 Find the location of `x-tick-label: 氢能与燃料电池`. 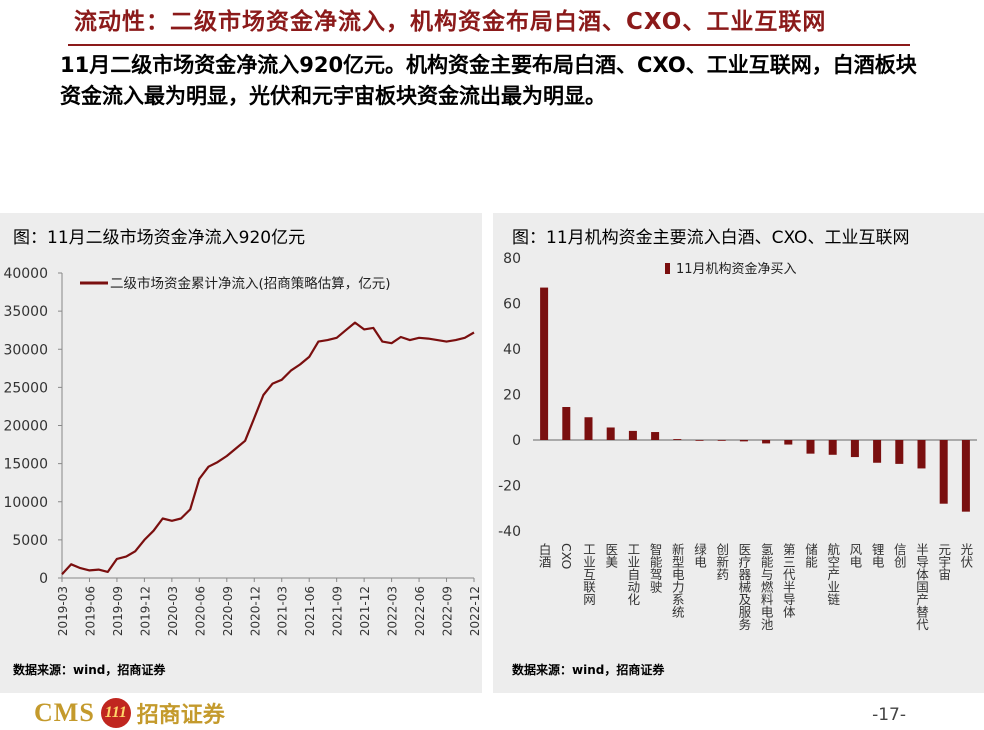

x-tick-label: 氢能与燃料电池 is located at coordinates (766, 586).